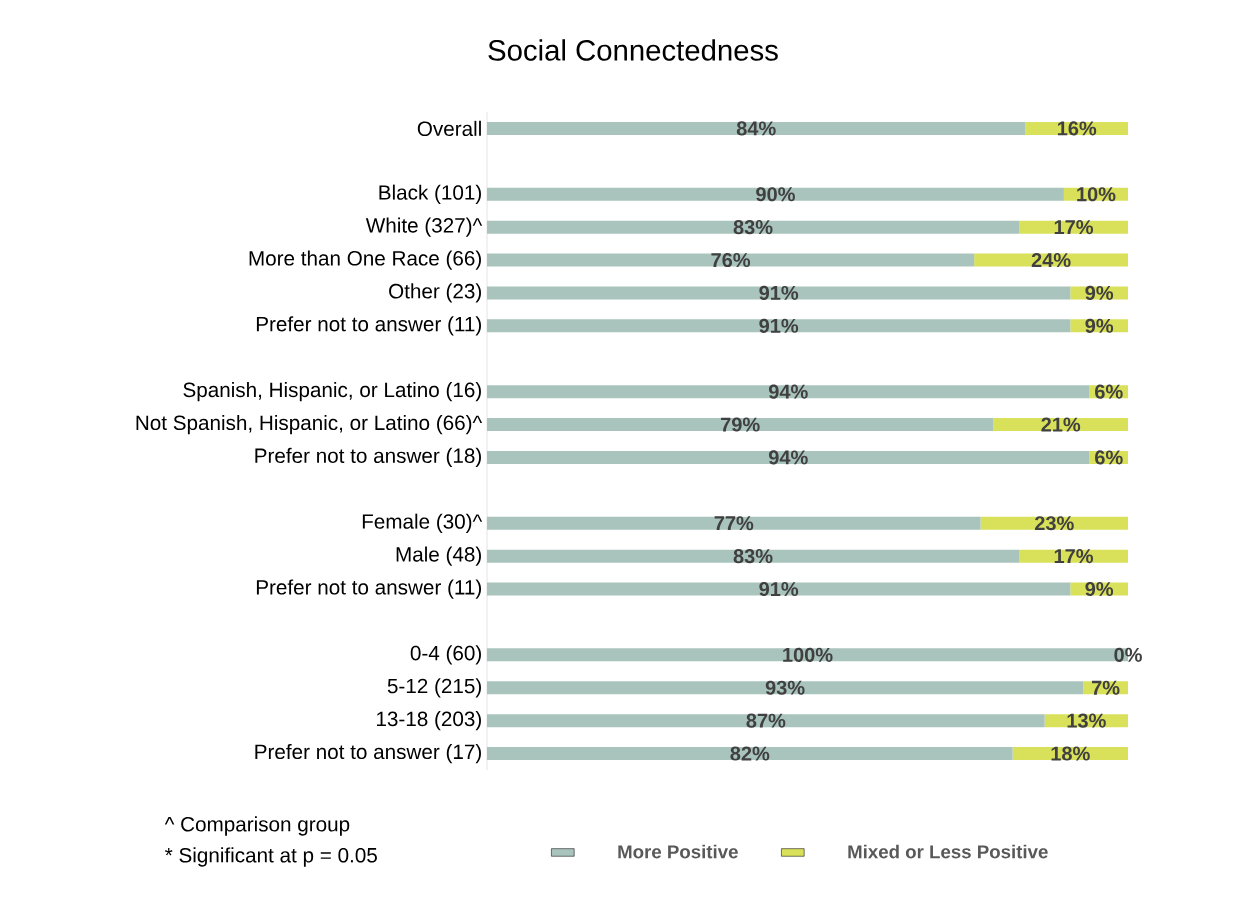 The height and width of the screenshot is (924, 1252). What do you see at coordinates (434, 688) in the screenshot?
I see `y-tick-label: 5-12 (215)` at bounding box center [434, 688].